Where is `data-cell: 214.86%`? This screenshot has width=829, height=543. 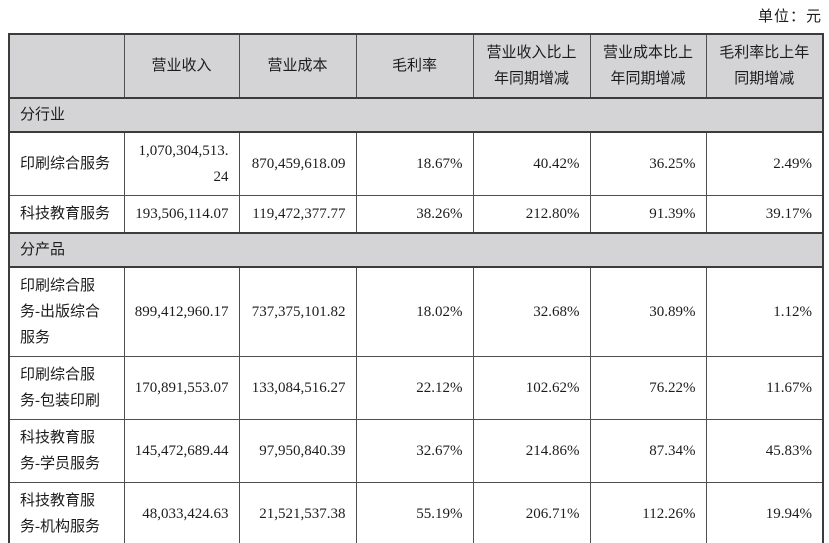
data-cell: 214.86% is located at coordinates (531, 451).